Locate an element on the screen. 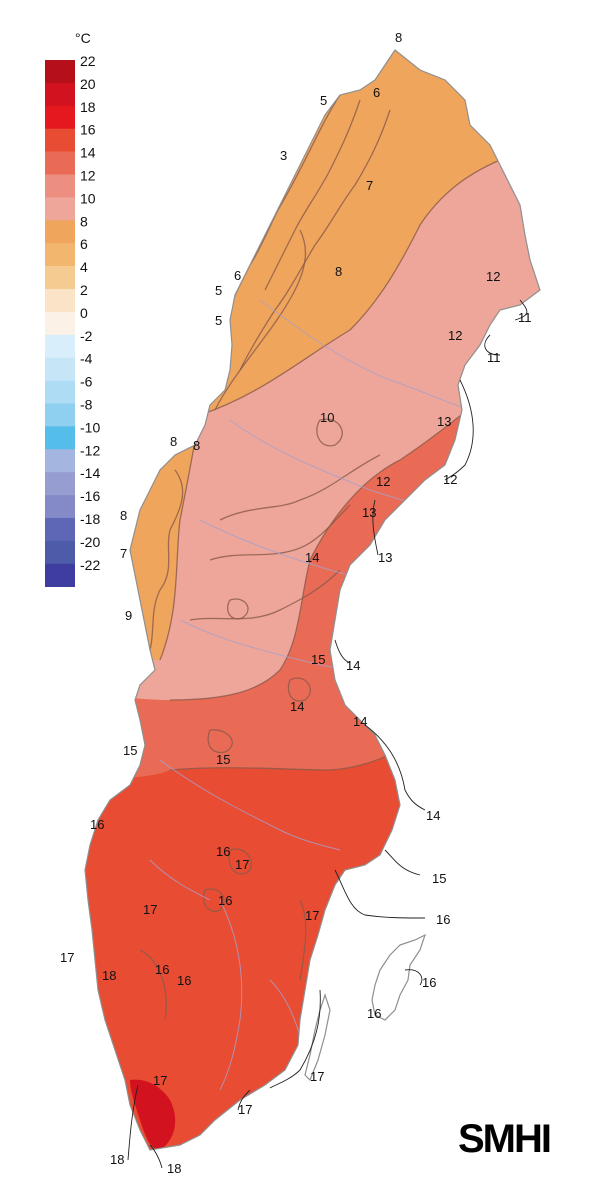  legend-label: 12 is located at coordinates (88, 176).